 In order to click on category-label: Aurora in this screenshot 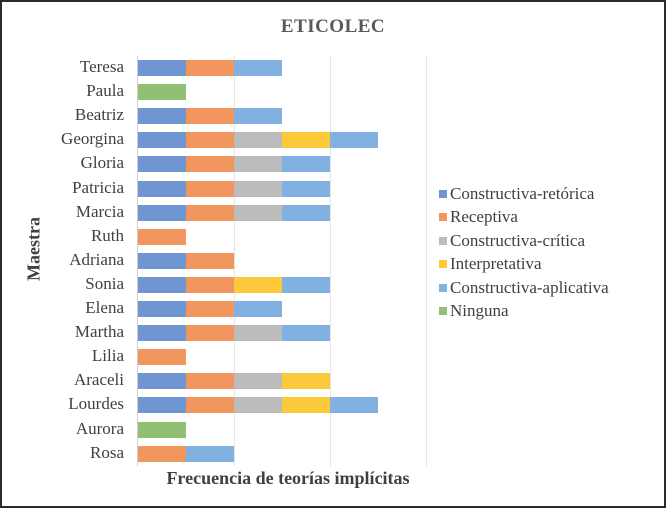, I will do `click(99, 428)`.